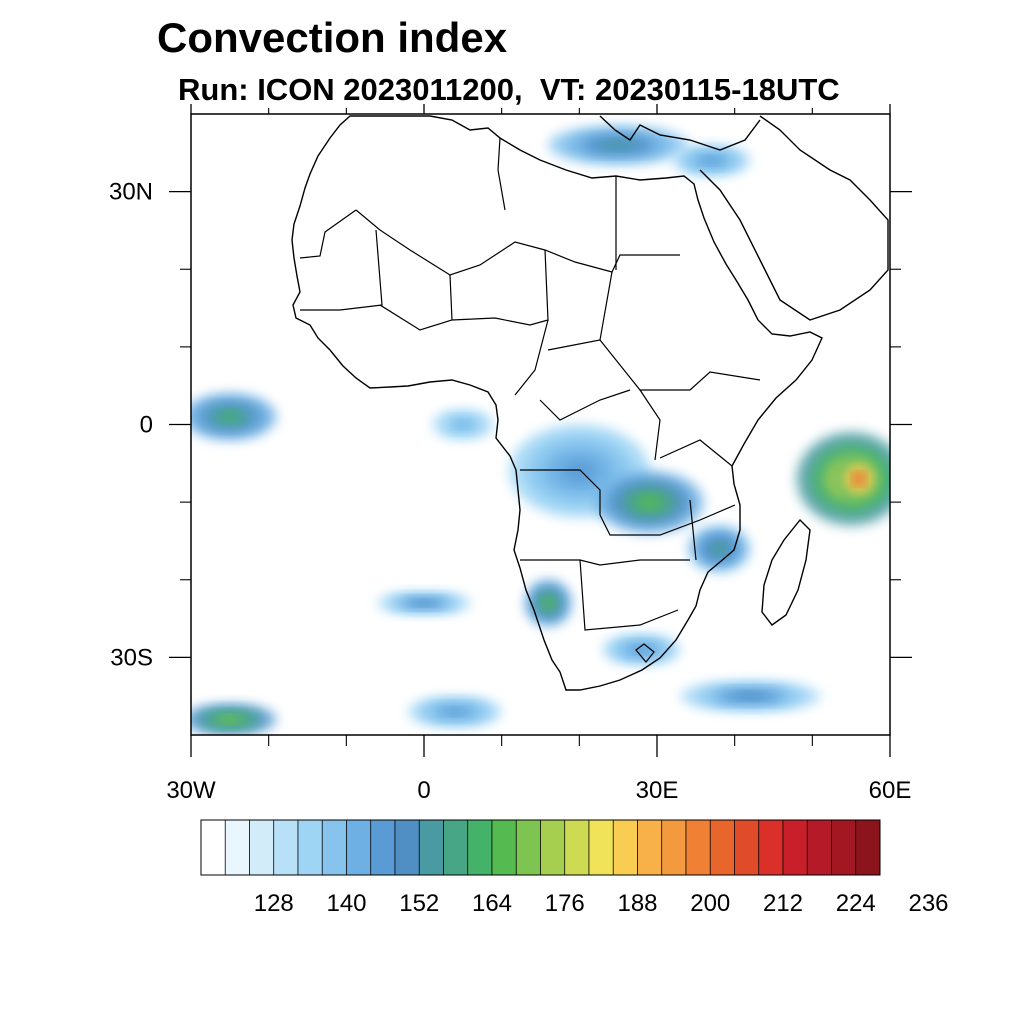  I want to click on field-south-atlantic-band, so click(424, 603).